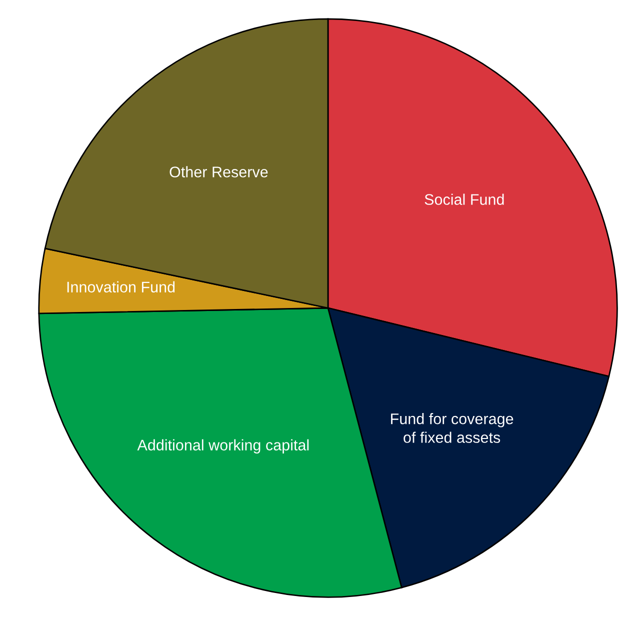 The width and height of the screenshot is (644, 619). What do you see at coordinates (121, 287) in the screenshot?
I see `slice-label: Innovation Fund` at bounding box center [121, 287].